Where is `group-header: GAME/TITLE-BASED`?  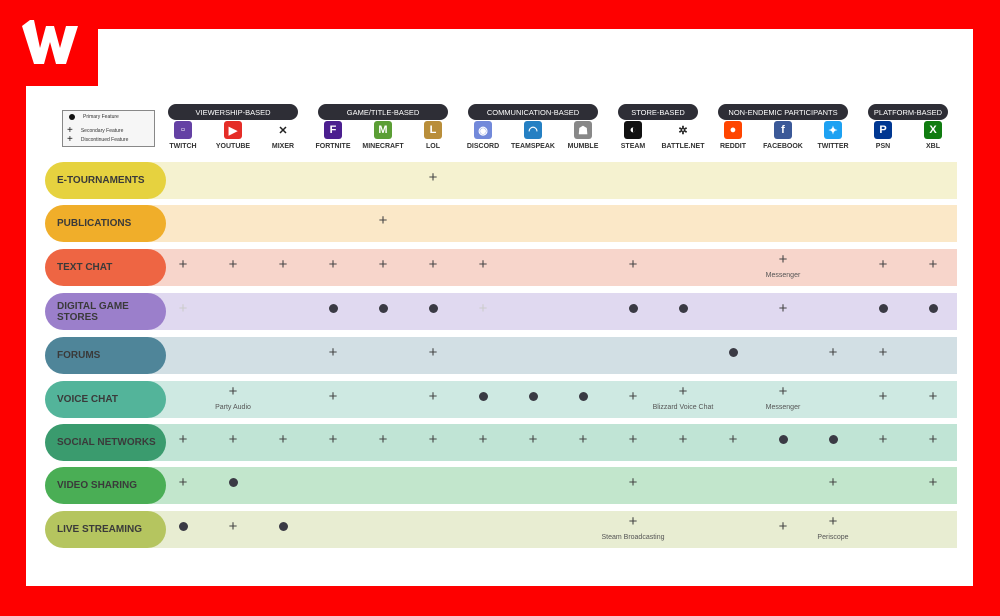 group-header: GAME/TITLE-BASED is located at coordinates (383, 112).